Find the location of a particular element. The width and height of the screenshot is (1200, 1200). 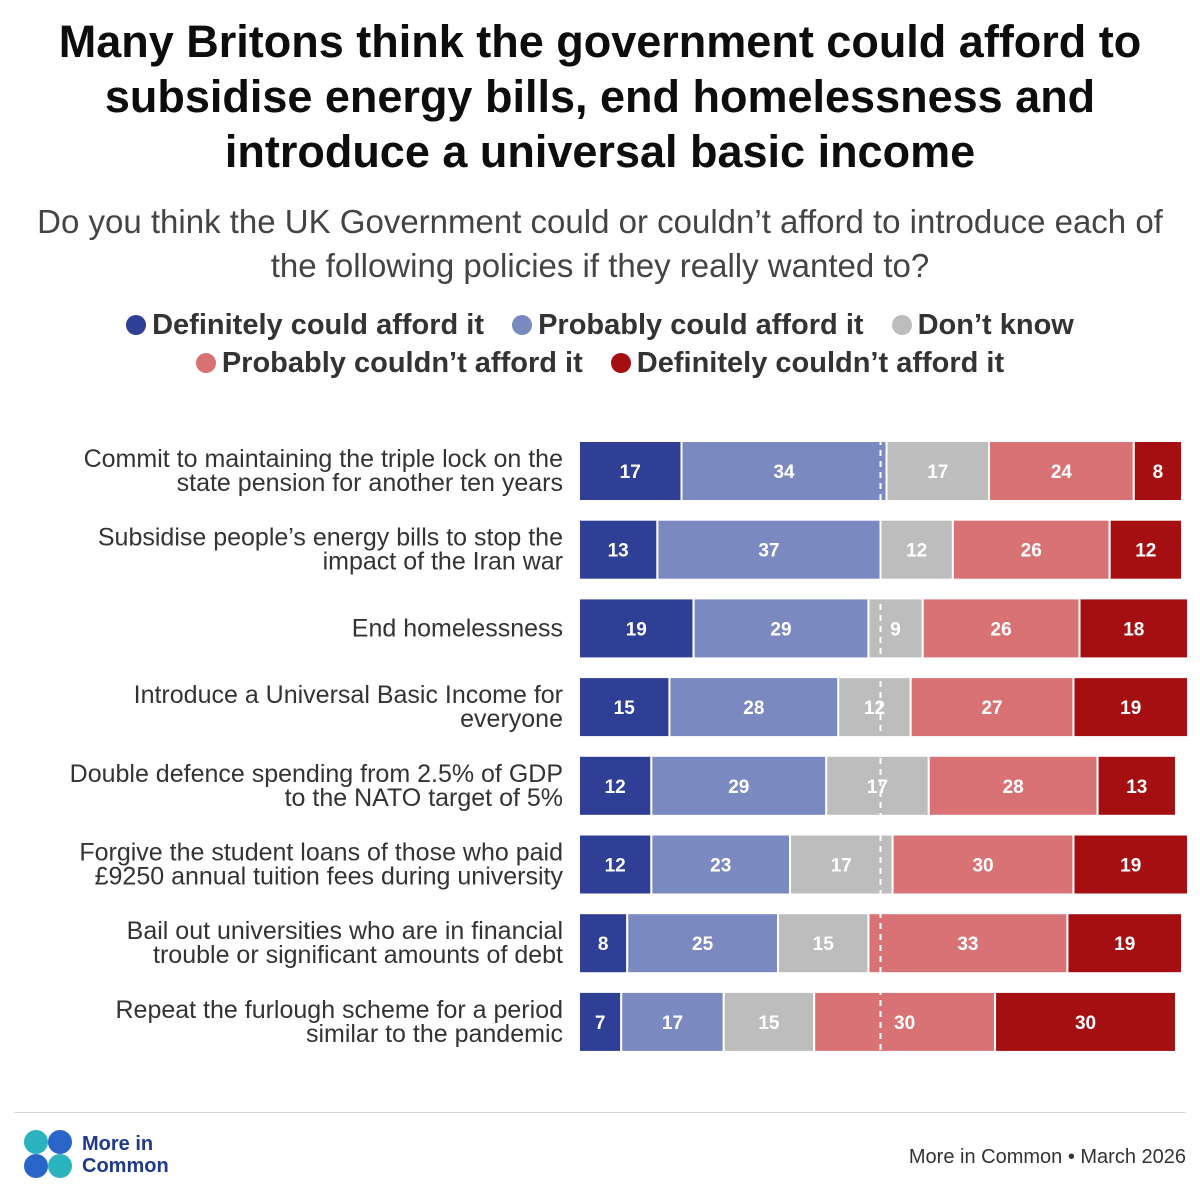

bar-value-label-probably-couldn-t-afford-it-8: 30 is located at coordinates (904, 1023).